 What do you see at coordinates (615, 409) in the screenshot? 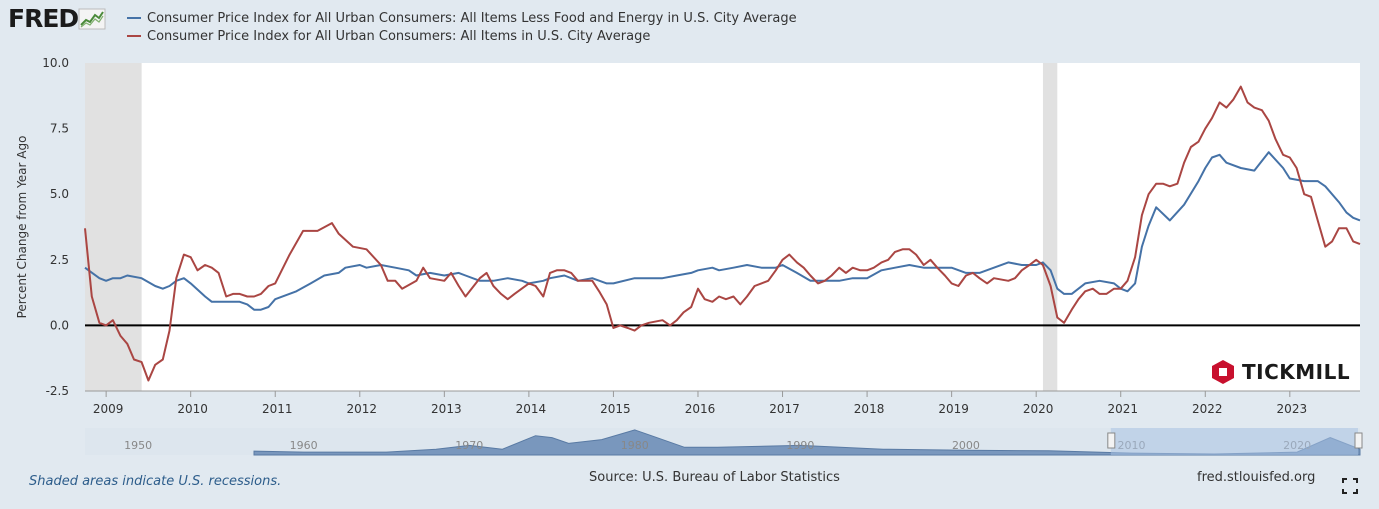
I see `x-tick-label: 2015` at bounding box center [615, 409].